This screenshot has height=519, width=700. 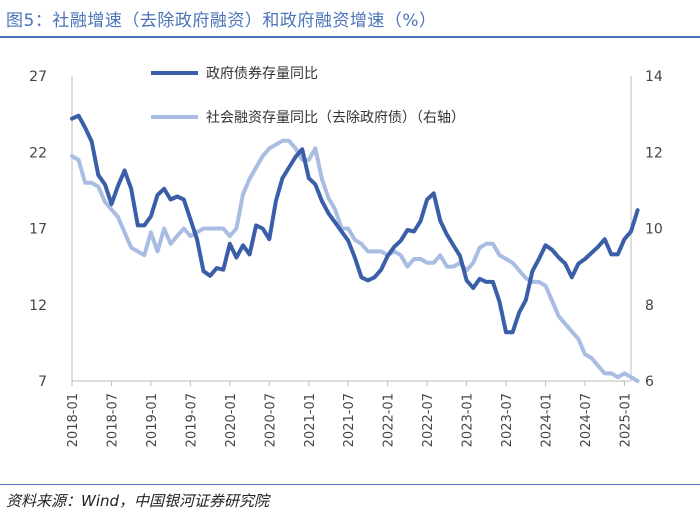 What do you see at coordinates (389, 420) in the screenshot?
I see `x-tick-label: 2022-01` at bounding box center [389, 420].